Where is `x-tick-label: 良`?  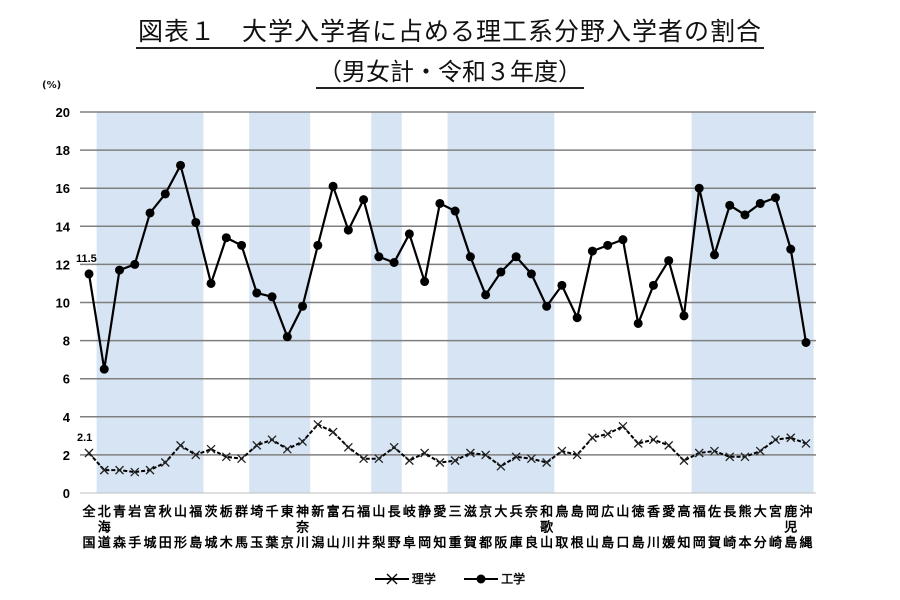 x-tick-label: 良 is located at coordinates (531, 543).